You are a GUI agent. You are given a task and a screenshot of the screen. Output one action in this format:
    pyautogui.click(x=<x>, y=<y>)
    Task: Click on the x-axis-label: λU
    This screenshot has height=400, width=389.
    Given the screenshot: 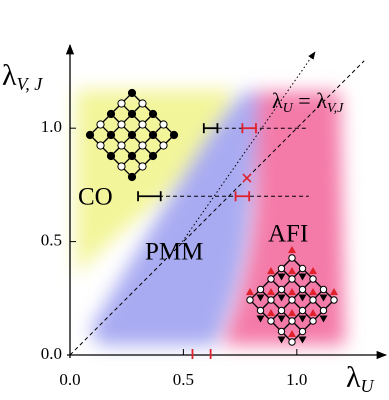 What is the action you would take?
    pyautogui.click(x=360, y=378)
    